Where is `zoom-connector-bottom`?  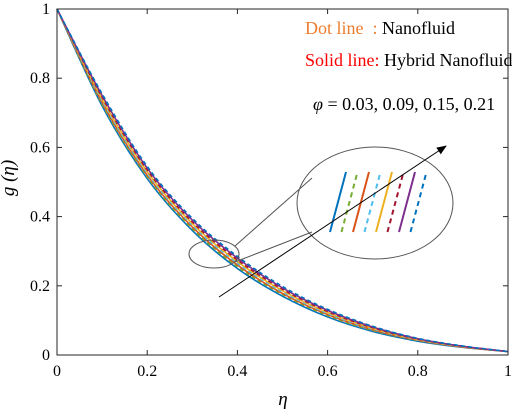
zoom-connector-bottom is located at coordinates (273, 247).